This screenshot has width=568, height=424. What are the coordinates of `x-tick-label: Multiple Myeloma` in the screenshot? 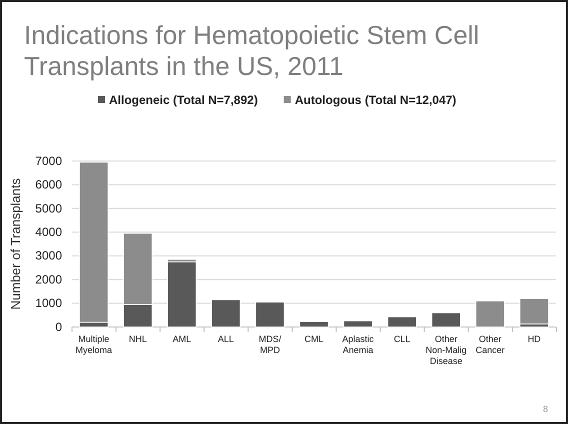 It's located at (94, 344).